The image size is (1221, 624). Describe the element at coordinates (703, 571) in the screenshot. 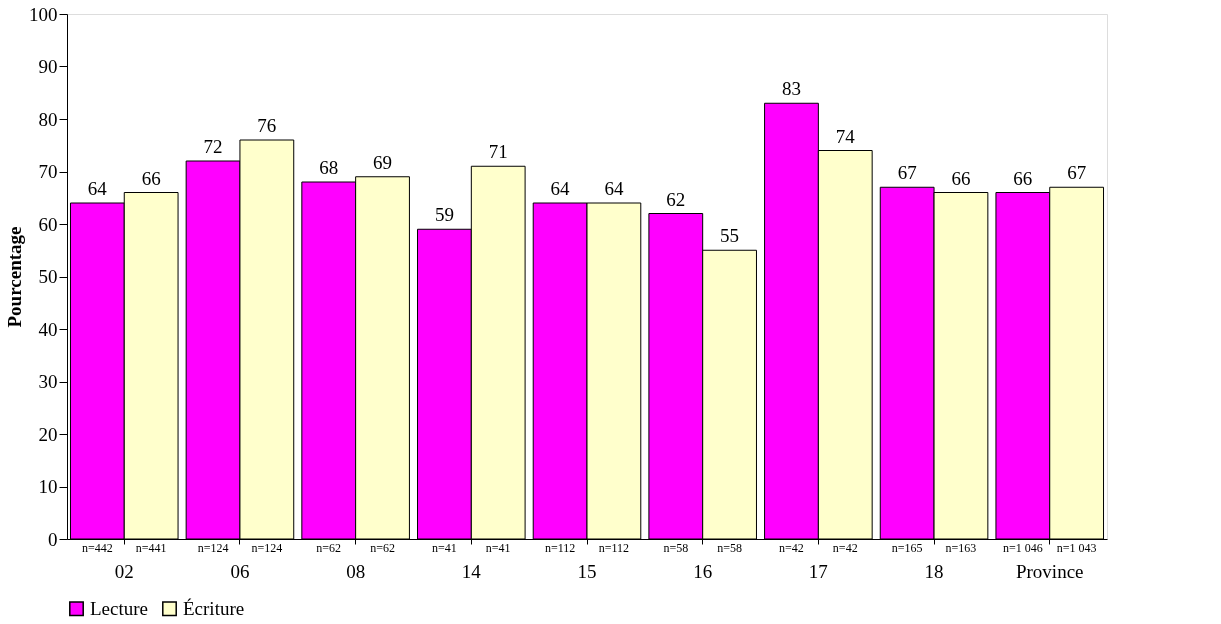

I see `x-tick-label: 16` at that location.